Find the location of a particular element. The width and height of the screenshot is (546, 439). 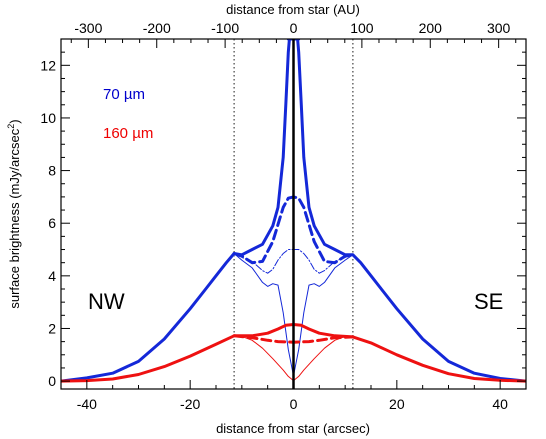

y-axis-title-close: ) is located at coordinates (14, 121).